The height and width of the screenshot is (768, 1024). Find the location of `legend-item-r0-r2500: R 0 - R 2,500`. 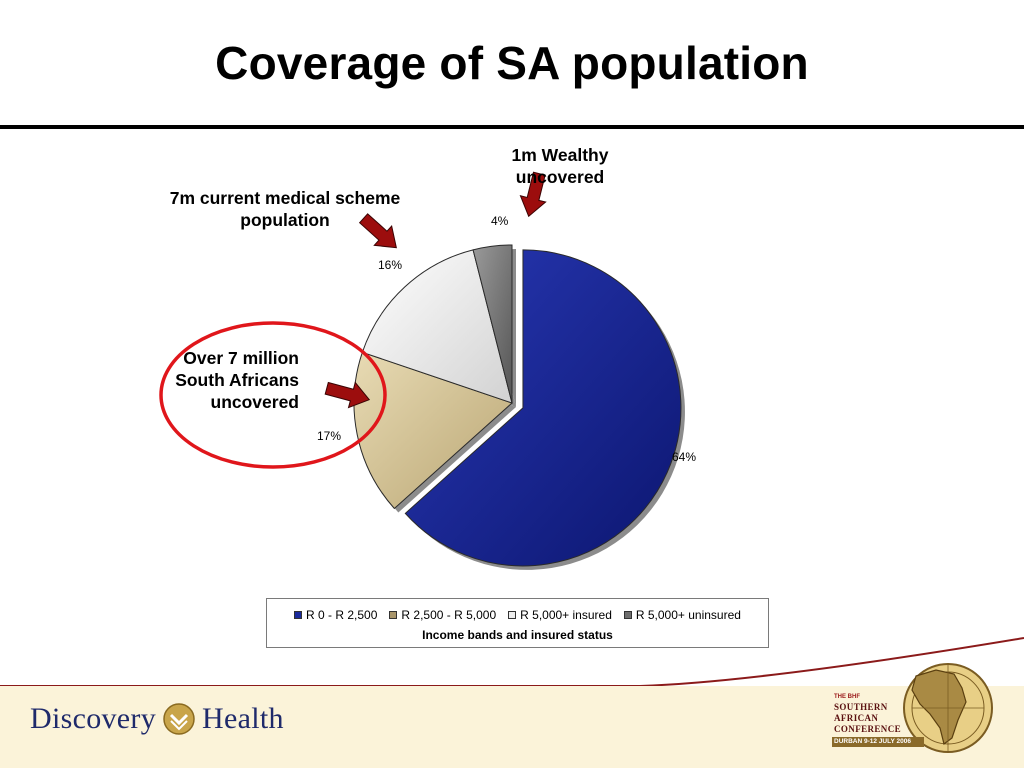

legend-item-r0-r2500: R 0 - R 2,500 is located at coordinates (335, 615).